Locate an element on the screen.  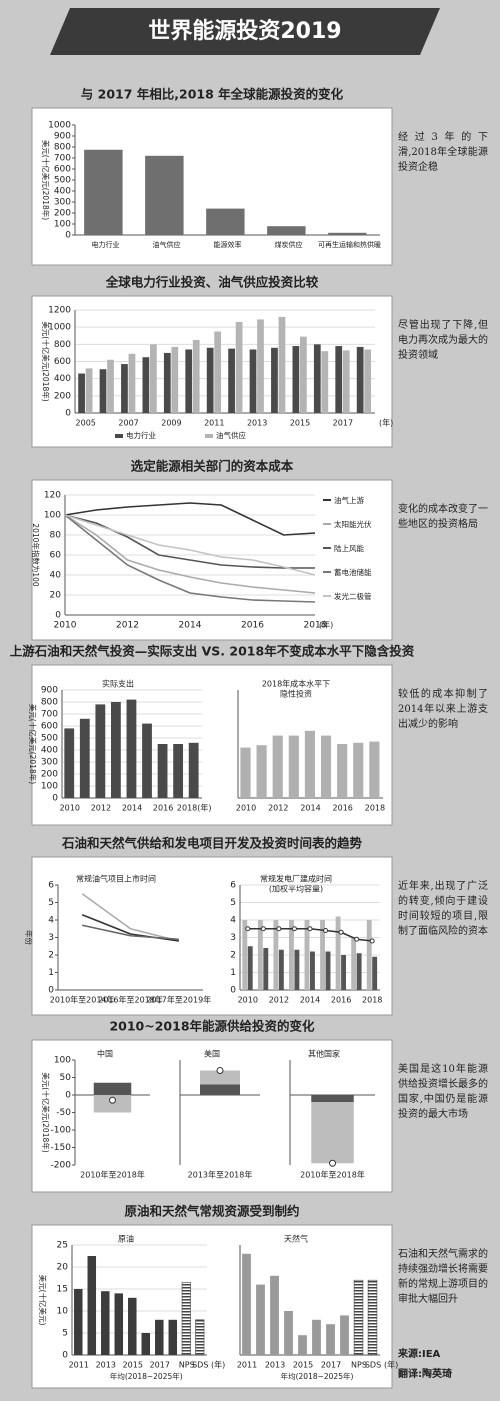
x-tick-label: 2018 is located at coordinates (375, 808).